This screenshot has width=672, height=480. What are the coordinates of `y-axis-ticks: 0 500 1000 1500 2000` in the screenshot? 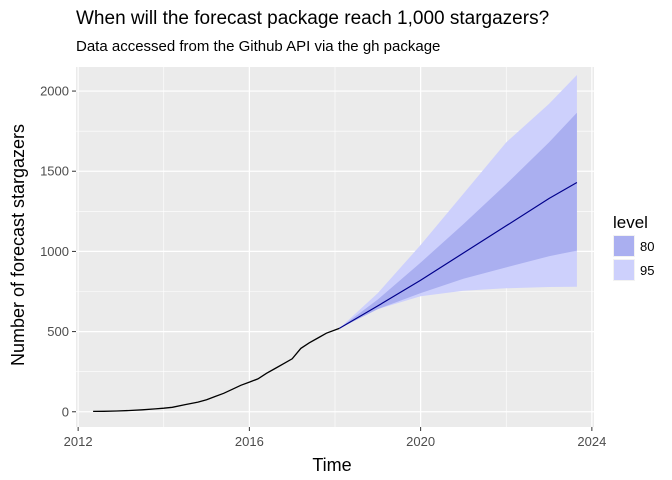 It's located at (58, 251).